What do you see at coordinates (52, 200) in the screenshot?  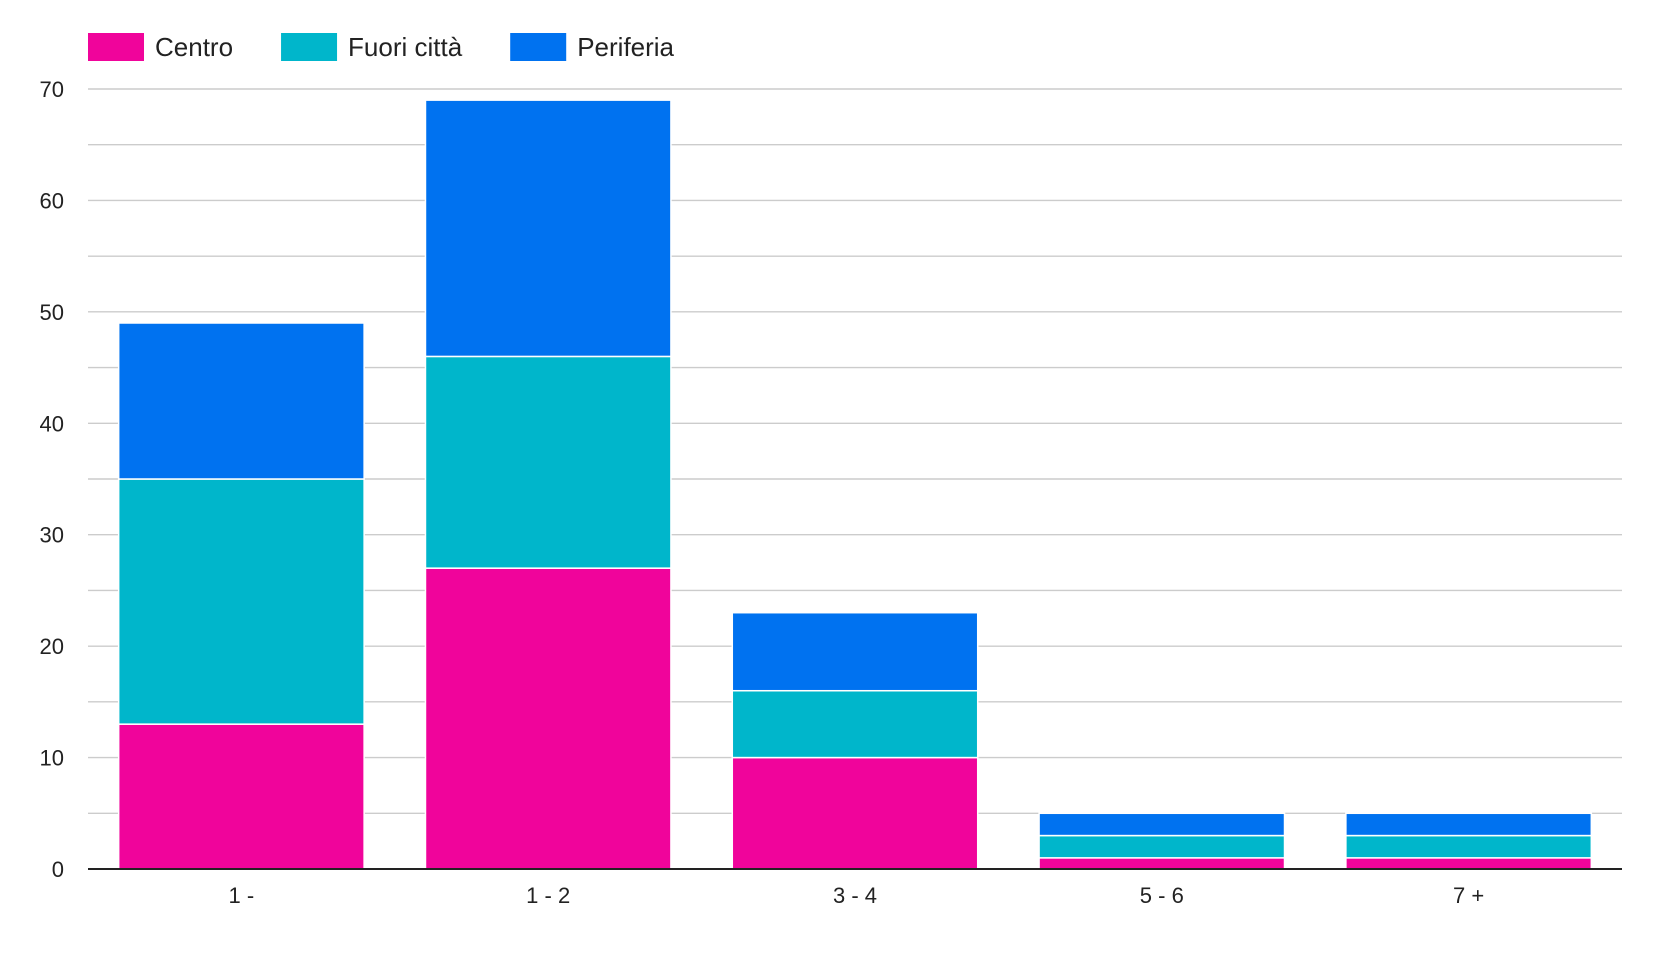 I see `y-tick-label: 60` at bounding box center [52, 200].